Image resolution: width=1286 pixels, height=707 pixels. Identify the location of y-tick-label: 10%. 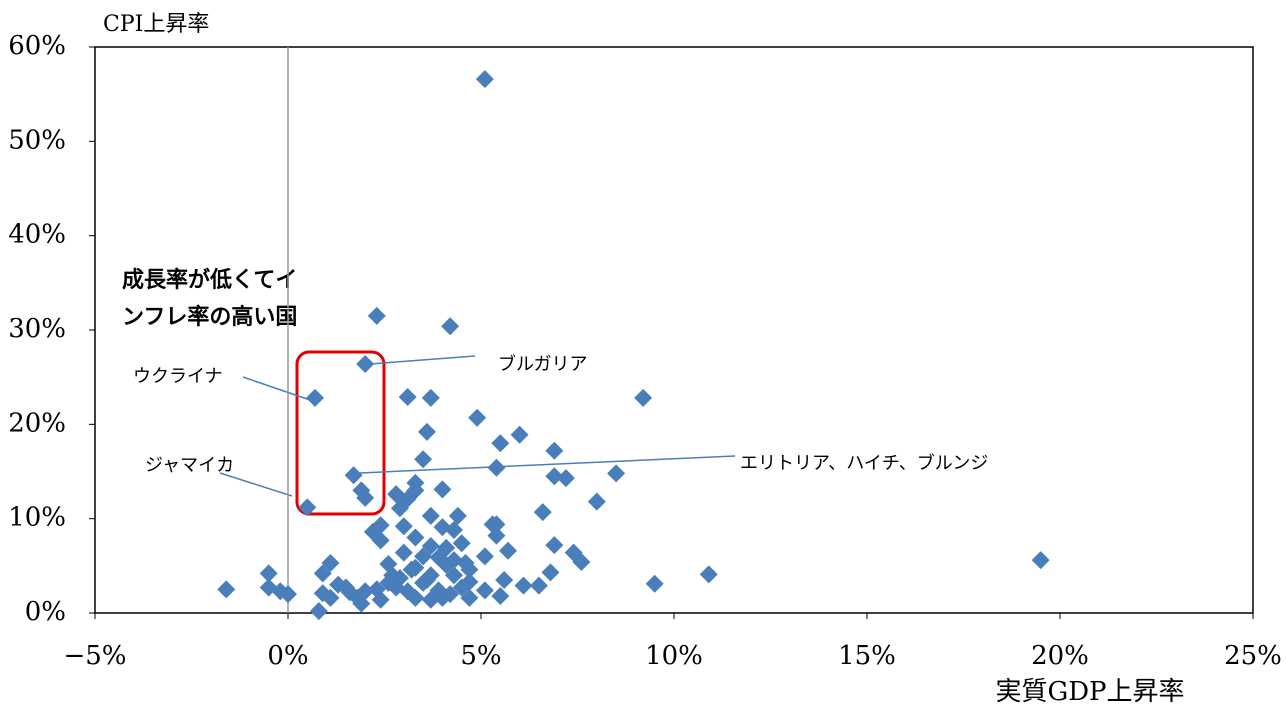
(37, 518).